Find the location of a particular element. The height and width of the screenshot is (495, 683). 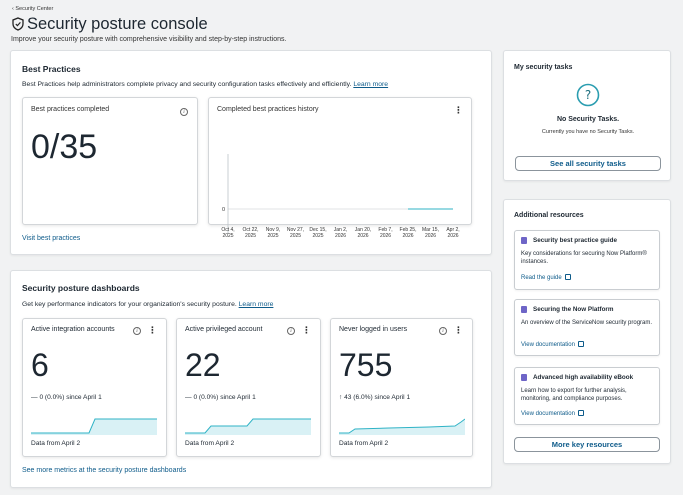

kpi-value: 755 is located at coordinates (366, 365).